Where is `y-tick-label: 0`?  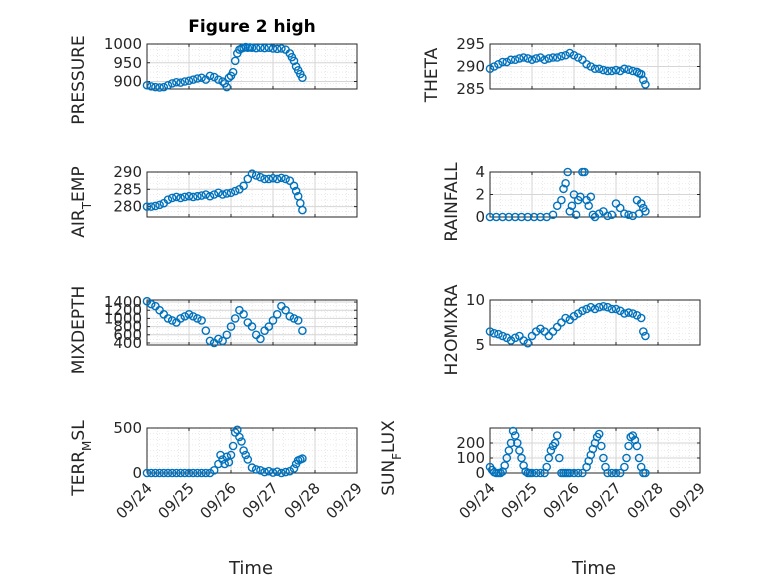 y-tick-label: 0 is located at coordinates (480, 473).